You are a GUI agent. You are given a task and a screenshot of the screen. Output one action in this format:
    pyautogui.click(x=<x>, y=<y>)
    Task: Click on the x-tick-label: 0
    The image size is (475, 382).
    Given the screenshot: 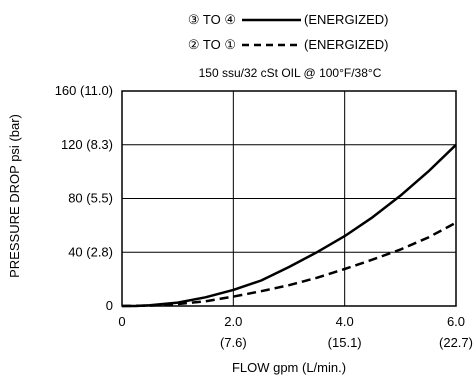 What is the action you would take?
    pyautogui.click(x=121, y=321)
    